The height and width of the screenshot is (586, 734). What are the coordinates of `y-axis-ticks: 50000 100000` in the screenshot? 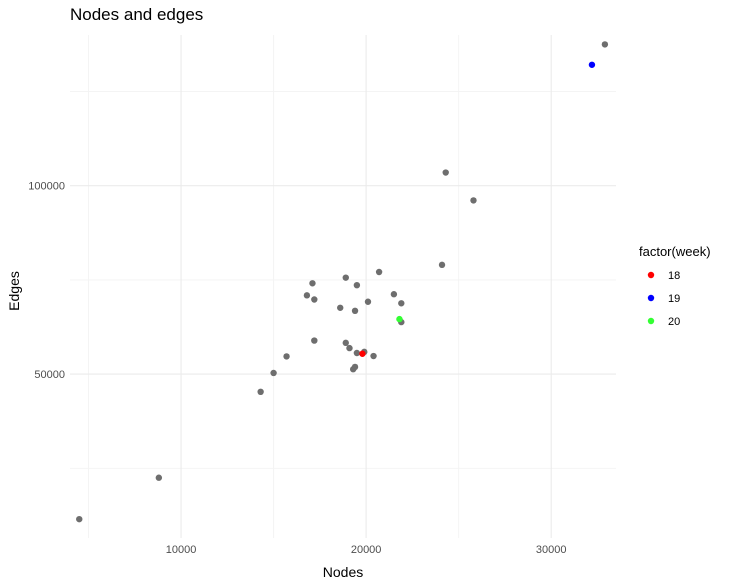 It's located at (46, 281).